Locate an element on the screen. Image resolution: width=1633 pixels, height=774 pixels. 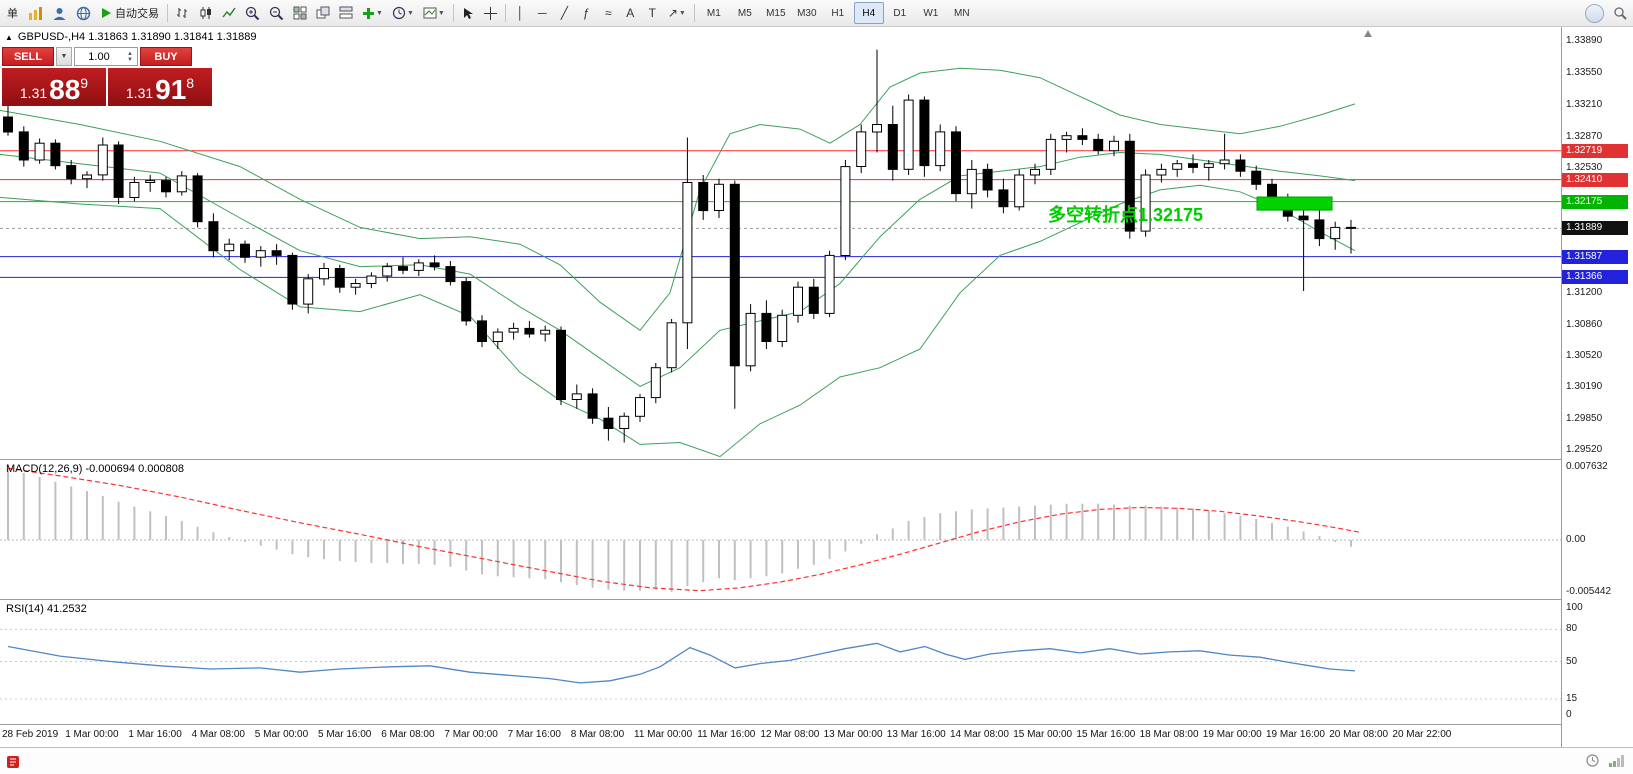
sell-button-label: SELL is located at coordinates (28, 56).